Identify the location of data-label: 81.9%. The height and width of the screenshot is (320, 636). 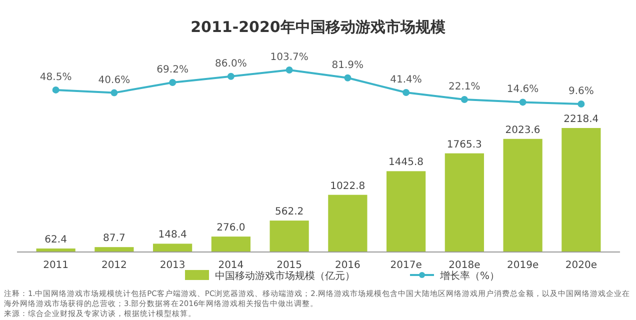
(348, 65).